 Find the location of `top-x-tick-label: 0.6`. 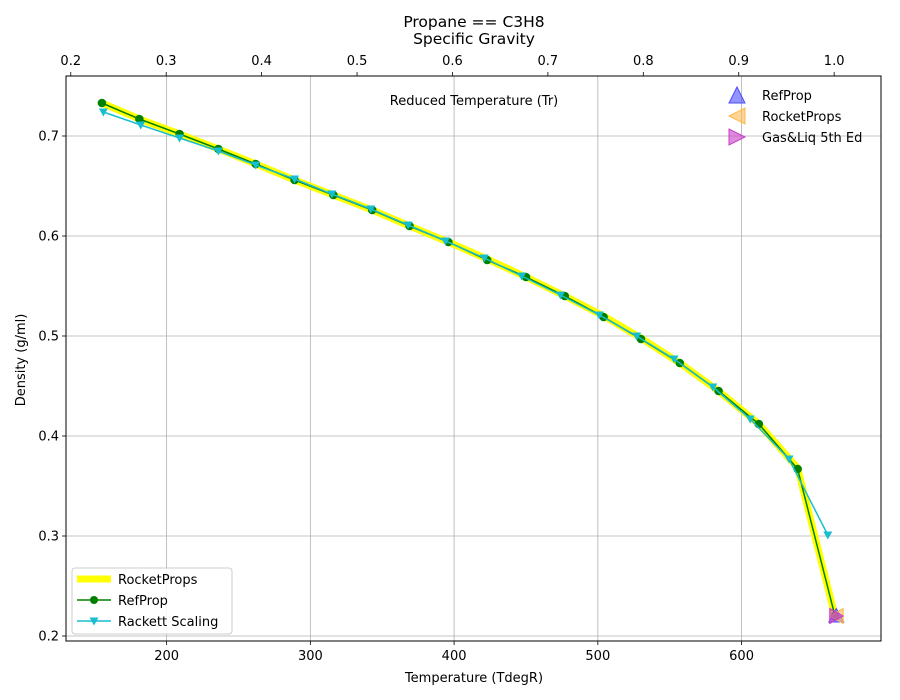

top-x-tick-label: 0.6 is located at coordinates (452, 61).